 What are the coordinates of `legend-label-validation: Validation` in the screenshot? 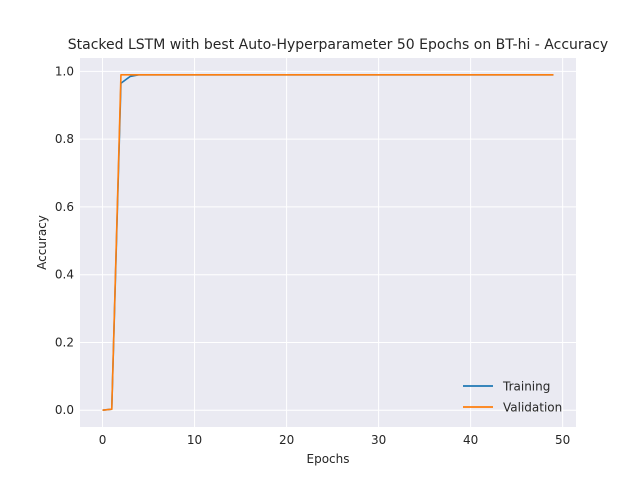 It's located at (532, 408).